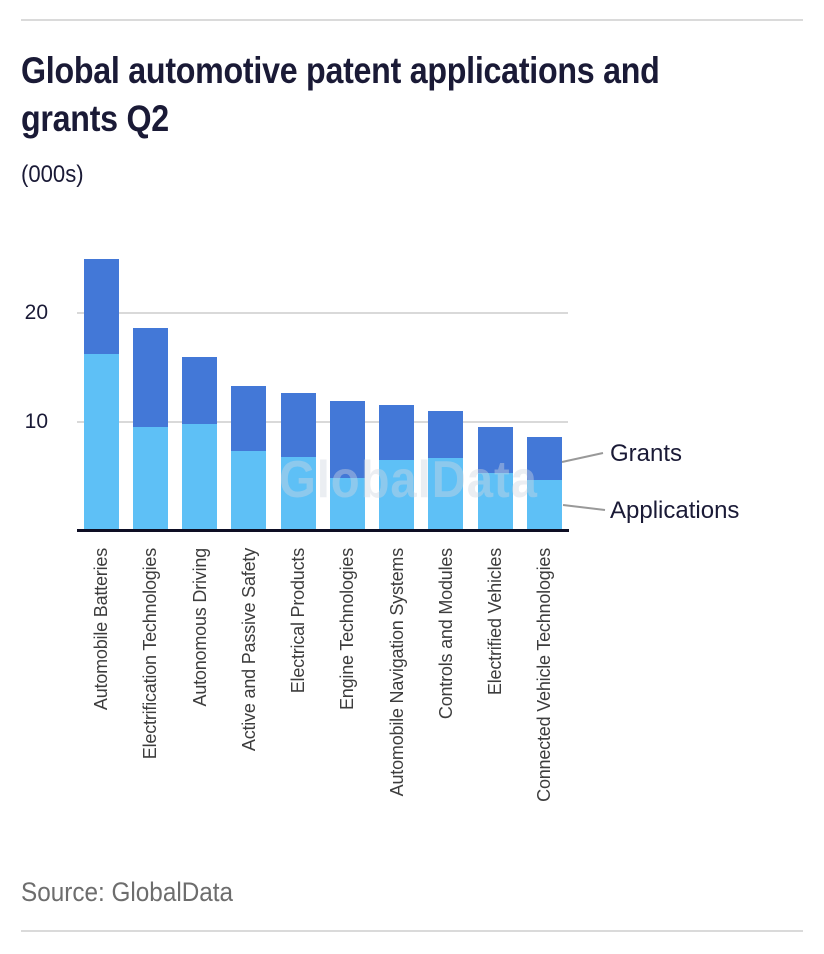 This screenshot has height=954, width=824. I want to click on grants-connector-line, so click(582, 457).